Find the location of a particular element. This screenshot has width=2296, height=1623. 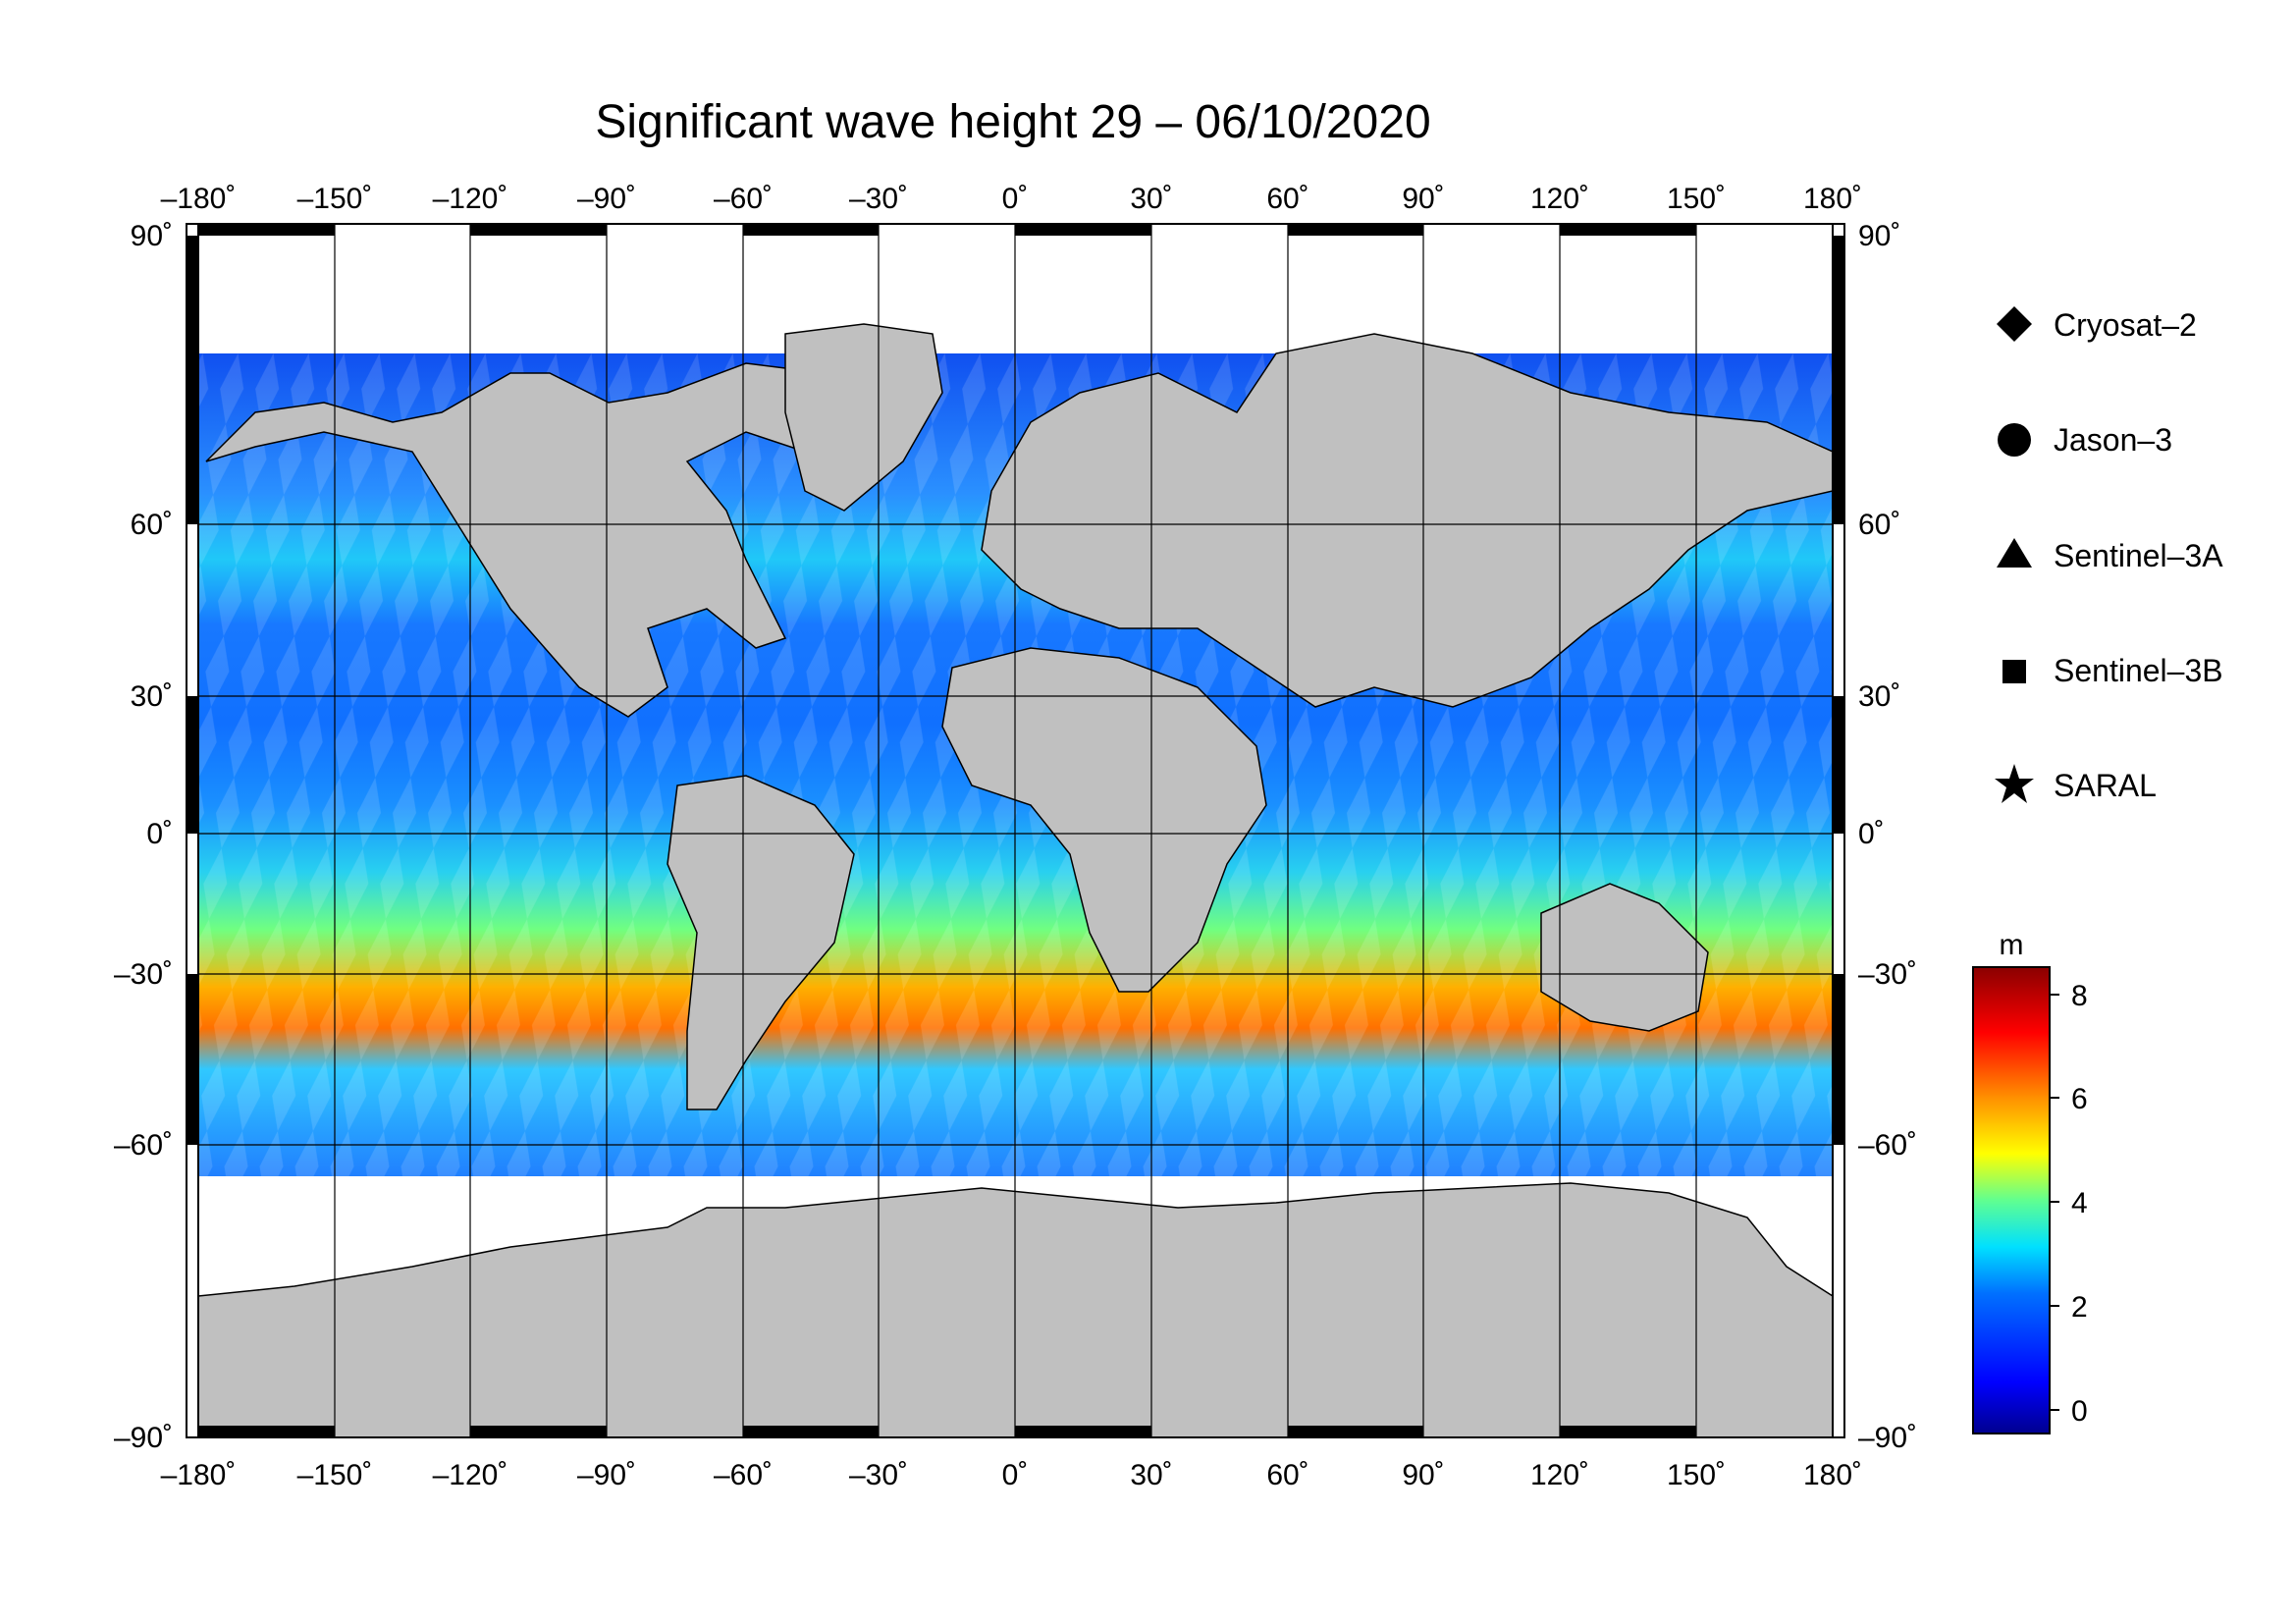

legend-label-cryosat-2: Cryosat–2 is located at coordinates (2125, 325).